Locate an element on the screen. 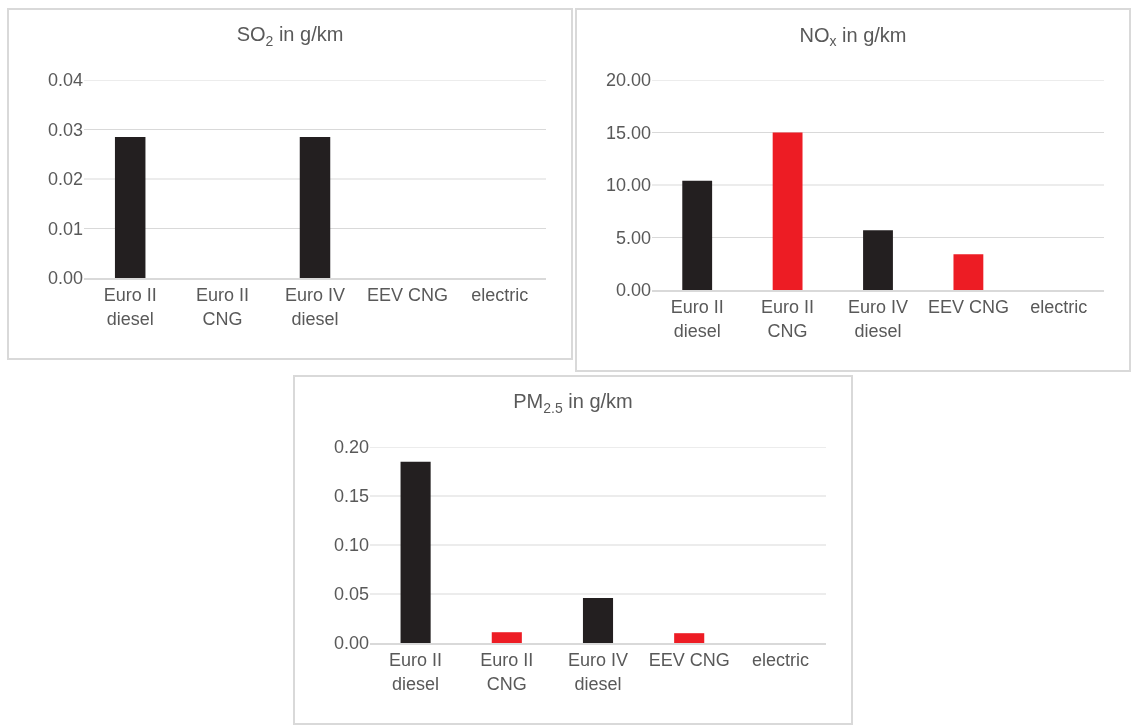 This screenshot has width=1131, height=725. y-tick-label: 0.04 is located at coordinates (65, 80).